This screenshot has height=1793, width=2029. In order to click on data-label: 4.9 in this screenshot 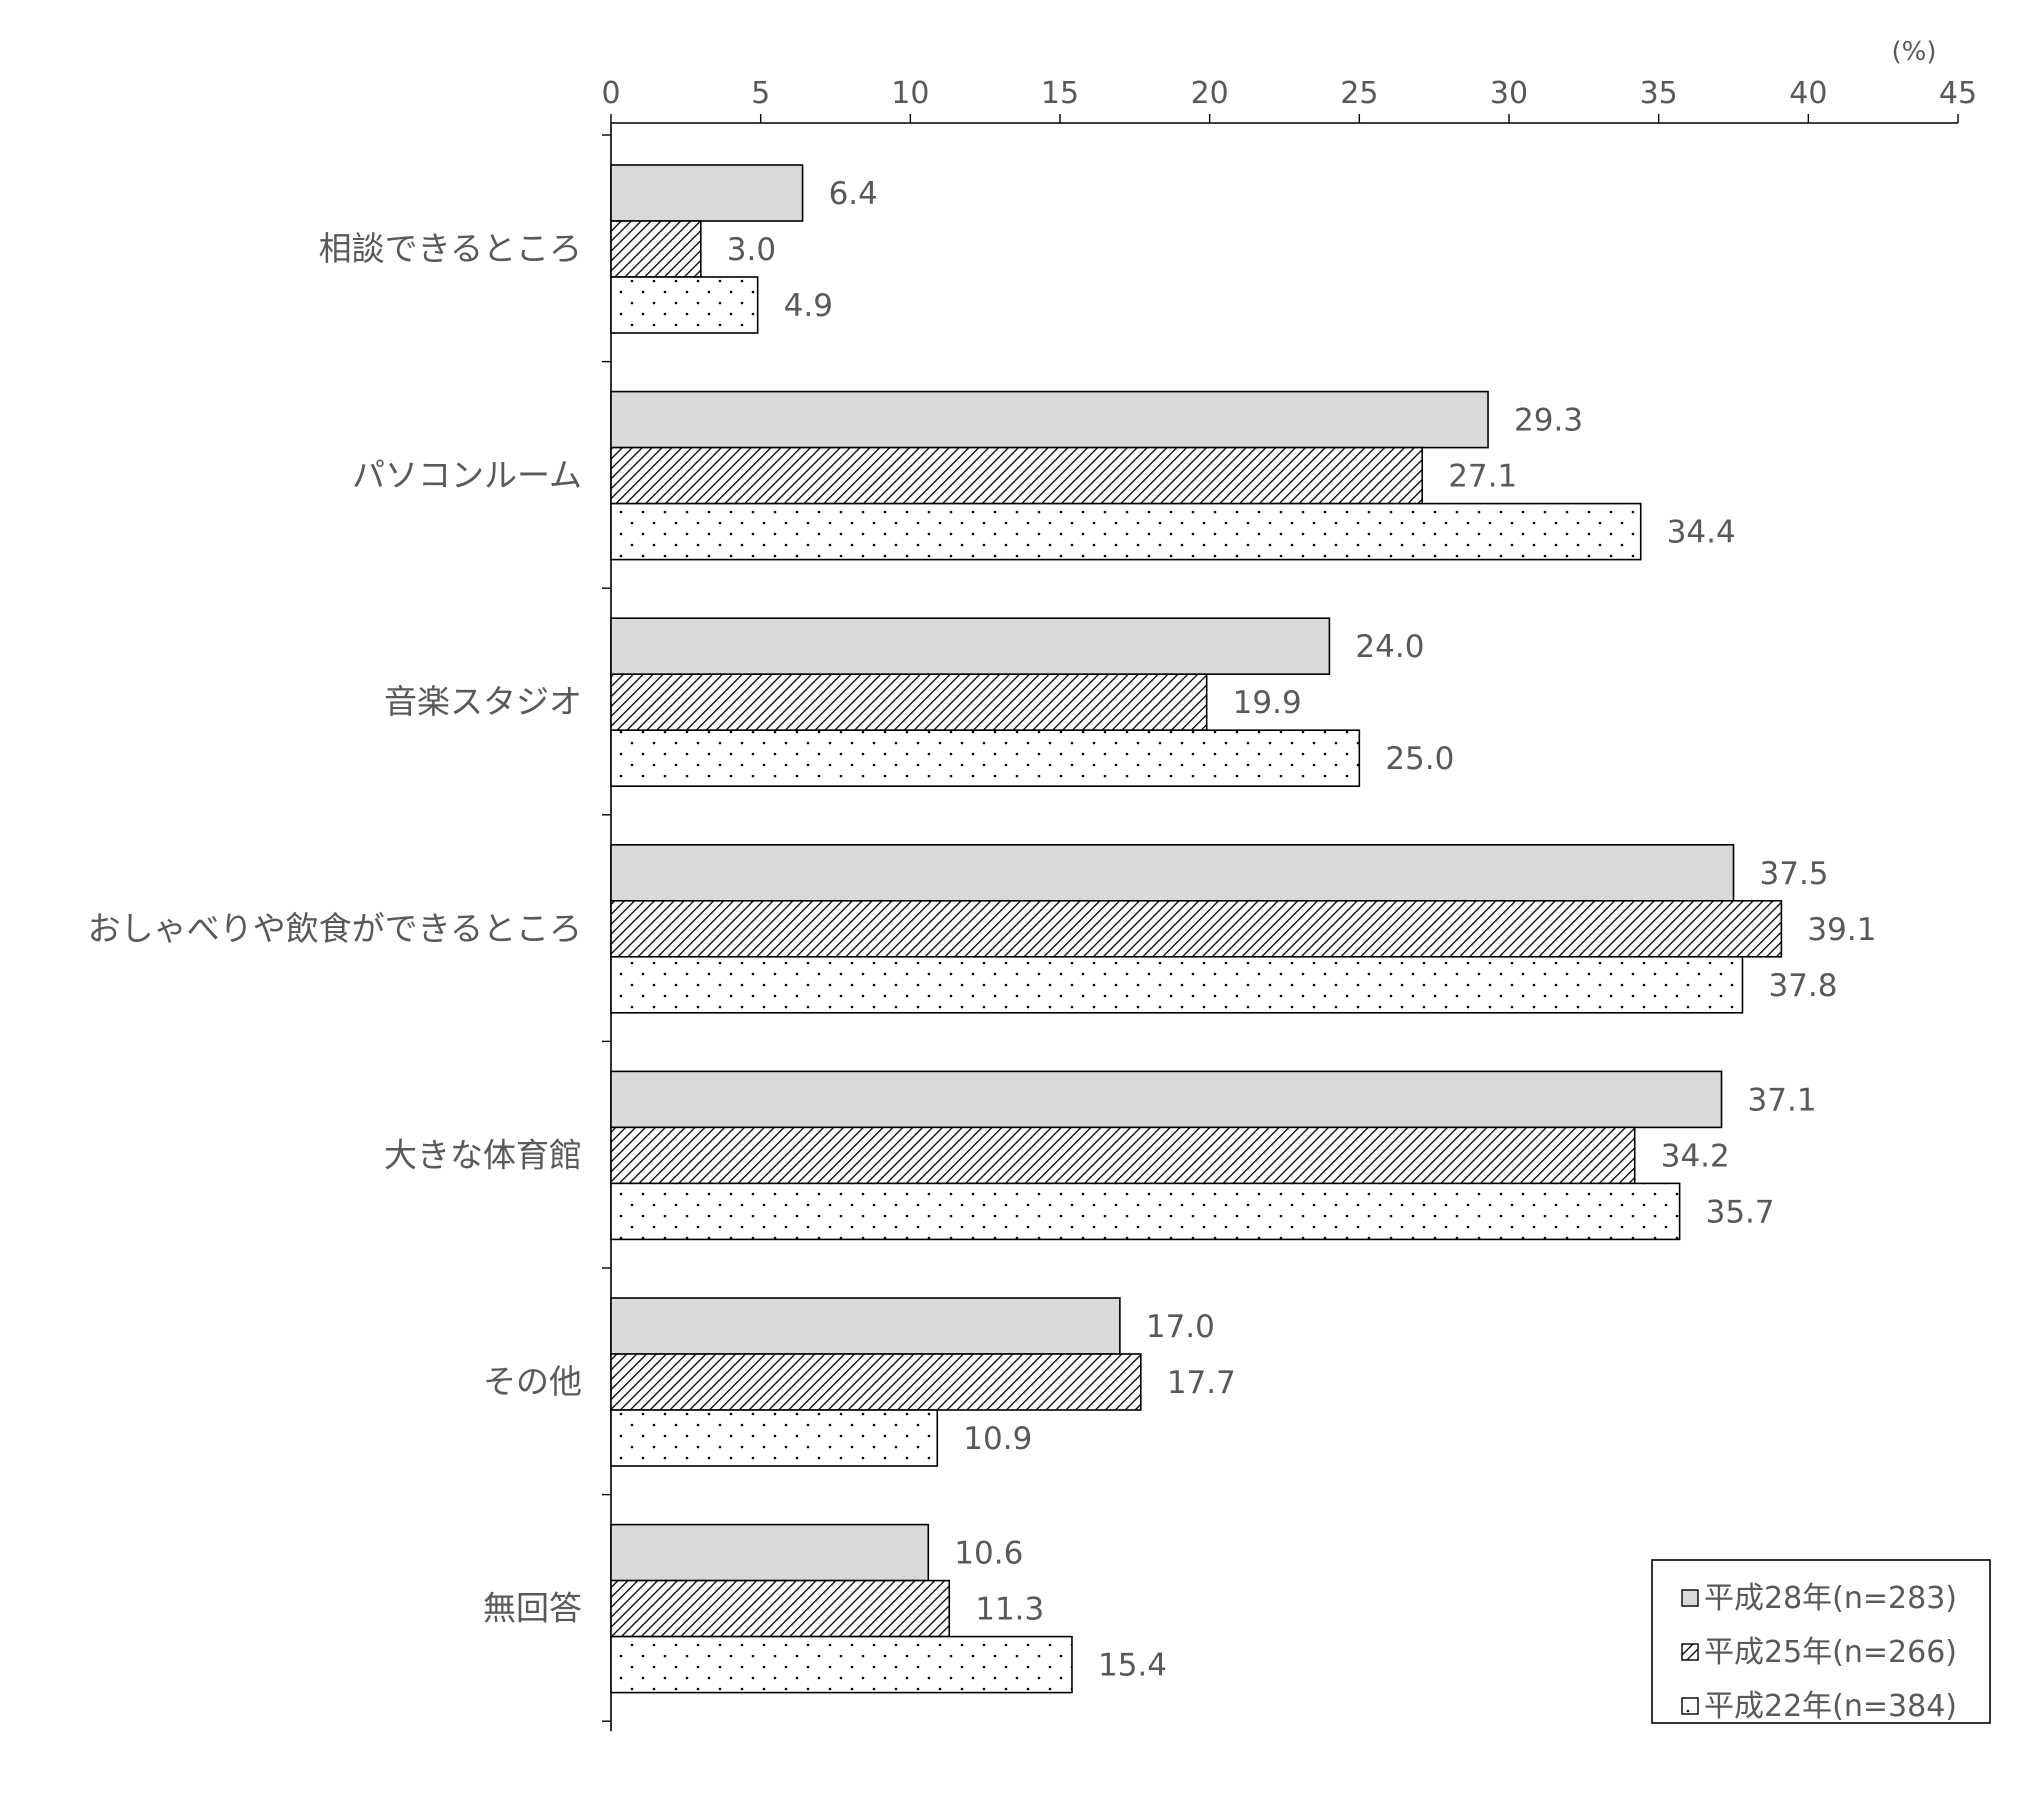, I will do `click(808, 306)`.